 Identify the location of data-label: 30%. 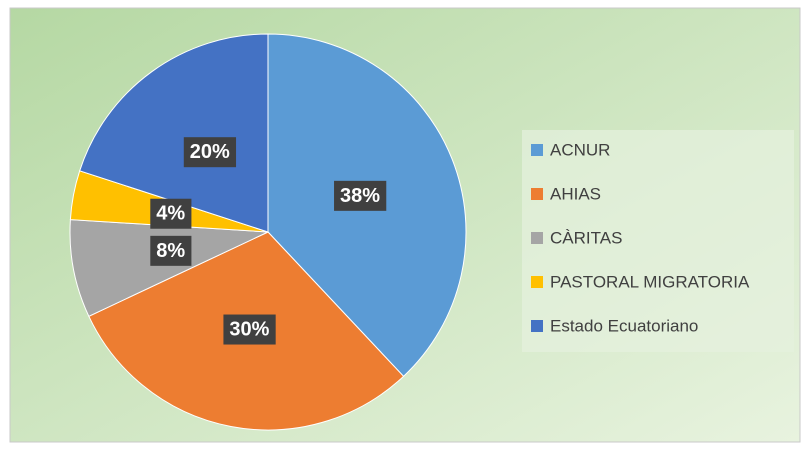
(249, 329).